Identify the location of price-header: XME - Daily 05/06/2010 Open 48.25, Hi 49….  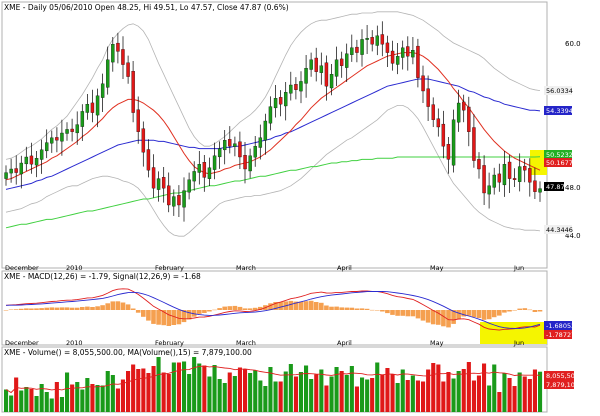
(146, 7).